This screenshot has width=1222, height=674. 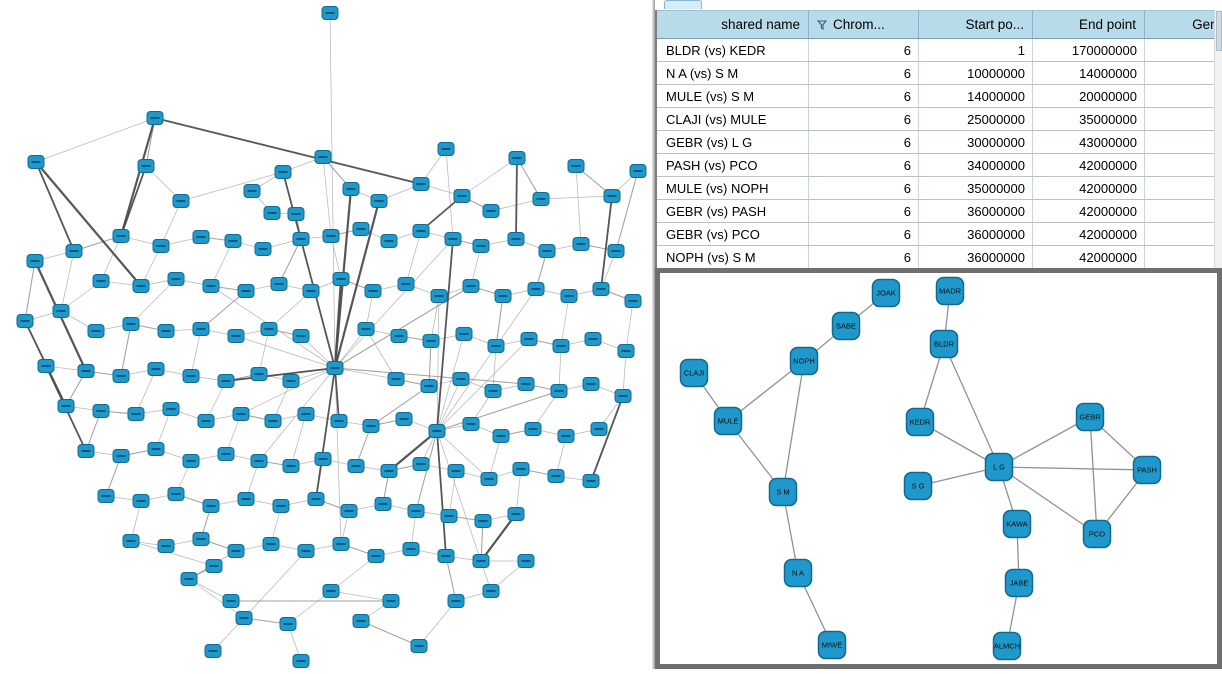 I want to click on table-row: GEBR (vs) PASH636000000420000008.9, so click(x=939, y=211).